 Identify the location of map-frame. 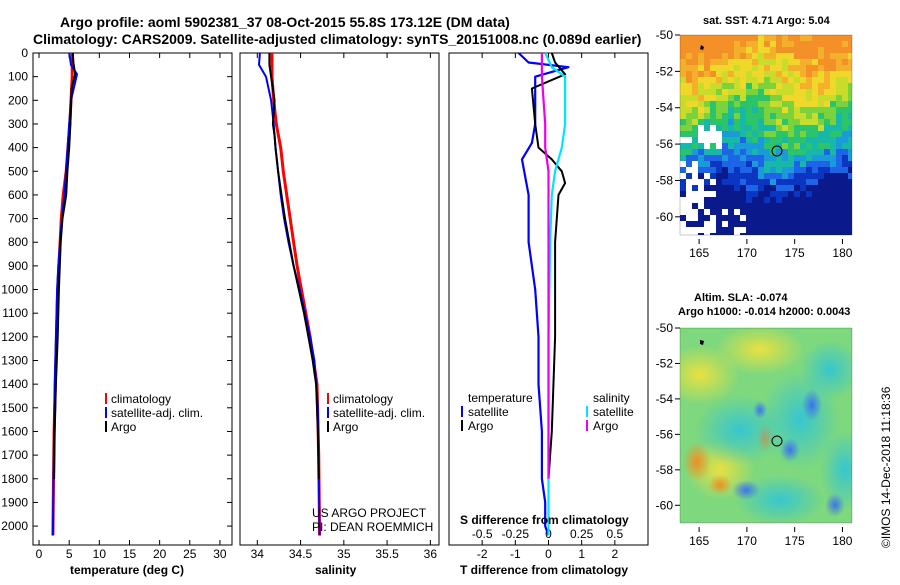
(766, 135).